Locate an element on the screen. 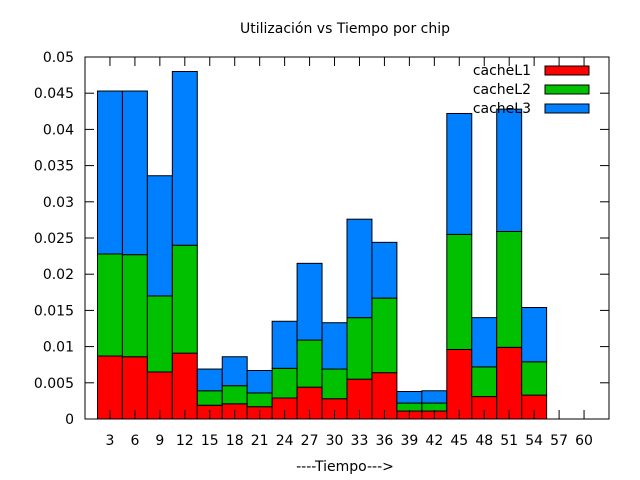 Image resolution: width=640 pixels, height=480 pixels. y-tick-label: 0.005 is located at coordinates (54, 384).